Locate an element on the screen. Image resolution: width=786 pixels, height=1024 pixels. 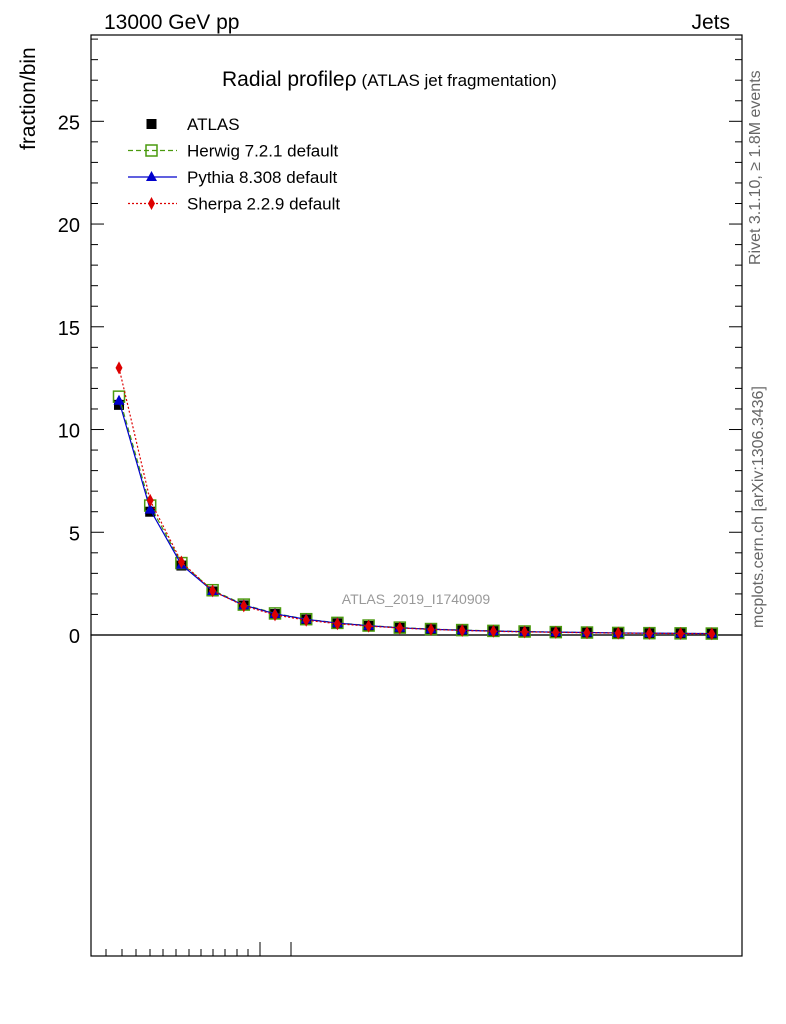
analysis-watermark: ATLAS_2019_I1740909 is located at coordinates (416, 599).